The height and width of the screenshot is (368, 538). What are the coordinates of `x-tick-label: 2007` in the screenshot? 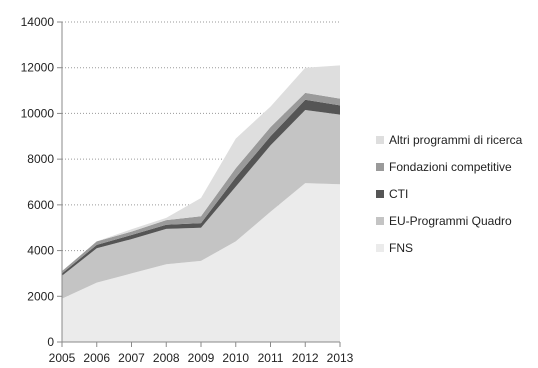 It's located at (131, 358).